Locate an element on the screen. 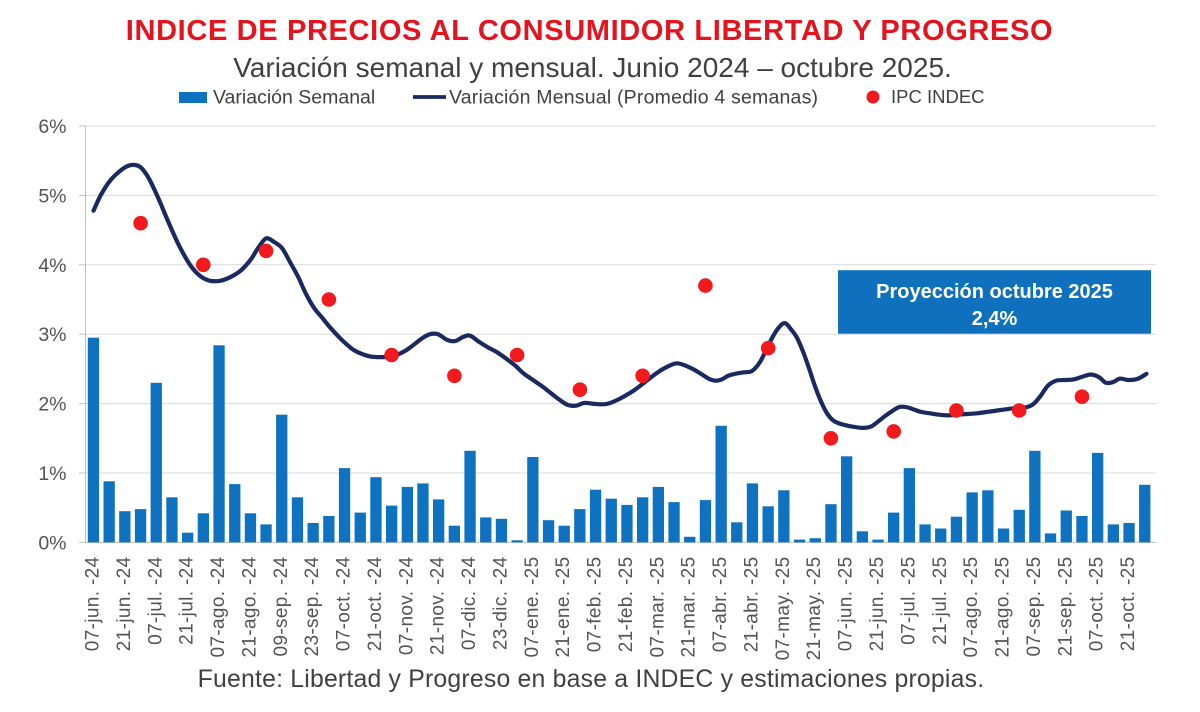 Image resolution: width=1200 pixels, height=712 pixels. svg-text: 4% is located at coordinates (52, 266).